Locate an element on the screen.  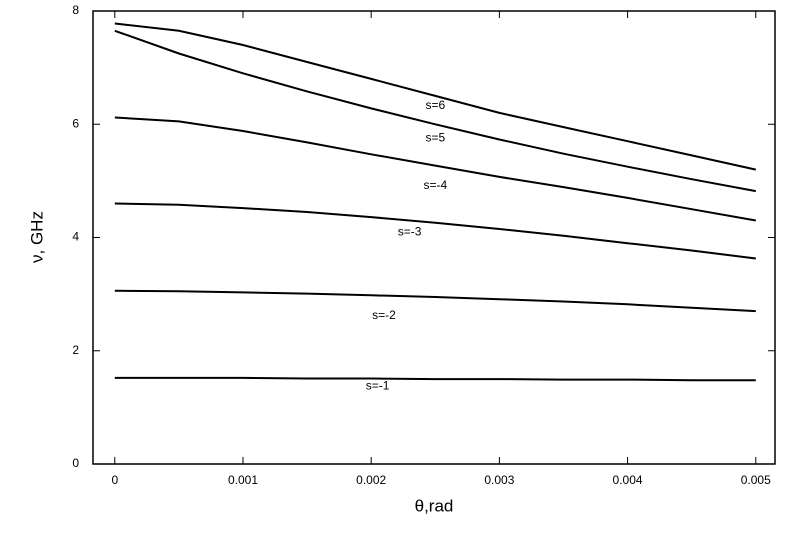
y-tick-label: 4 is located at coordinates (75, 237).